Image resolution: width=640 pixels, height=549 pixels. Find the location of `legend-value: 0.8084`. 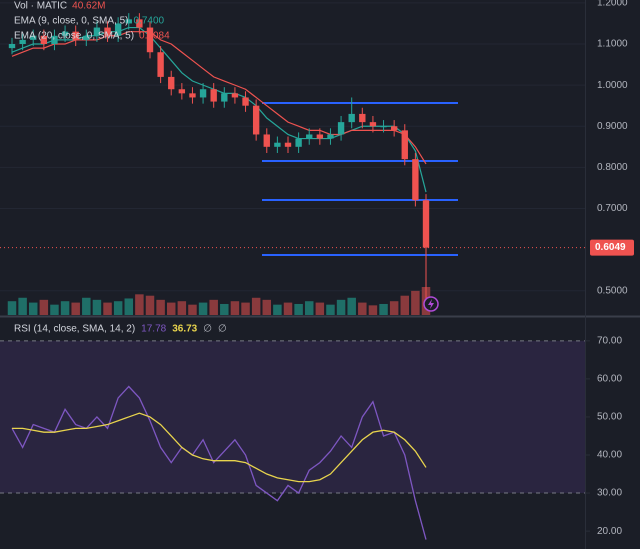

legend-value: 0.8084 is located at coordinates (154, 36).